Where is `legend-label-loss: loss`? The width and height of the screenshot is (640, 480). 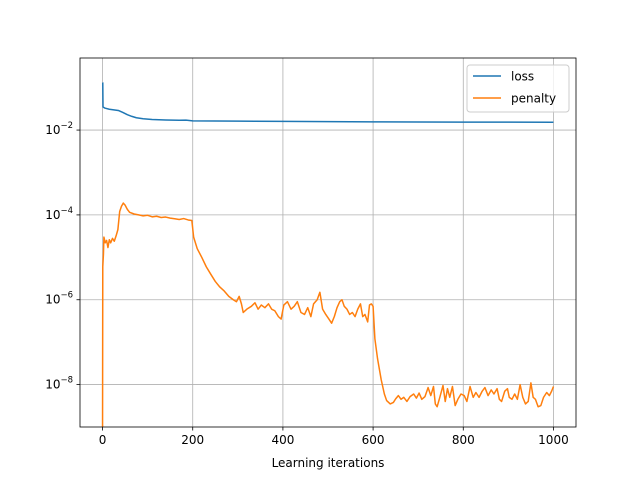 legend-label-loss: loss is located at coordinates (522, 77).